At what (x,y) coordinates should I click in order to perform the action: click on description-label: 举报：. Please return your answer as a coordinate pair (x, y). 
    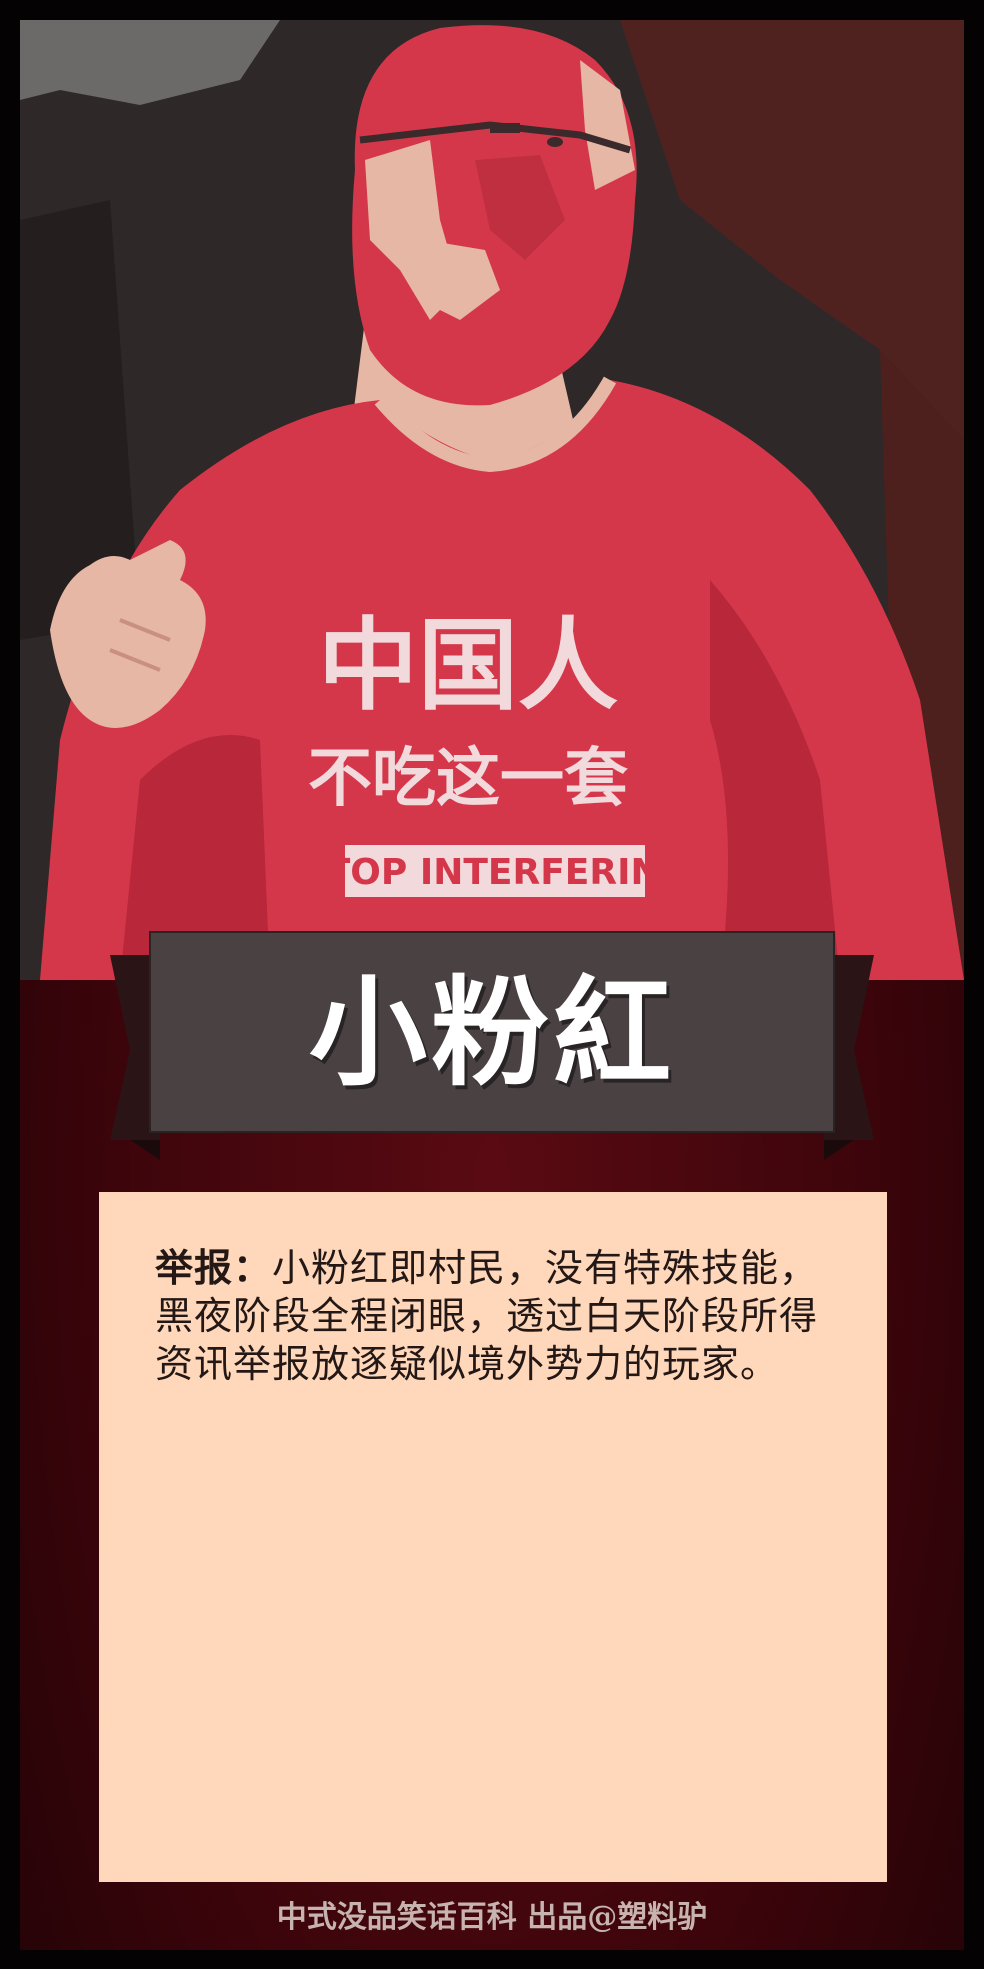
    Looking at the image, I should click on (214, 1268).